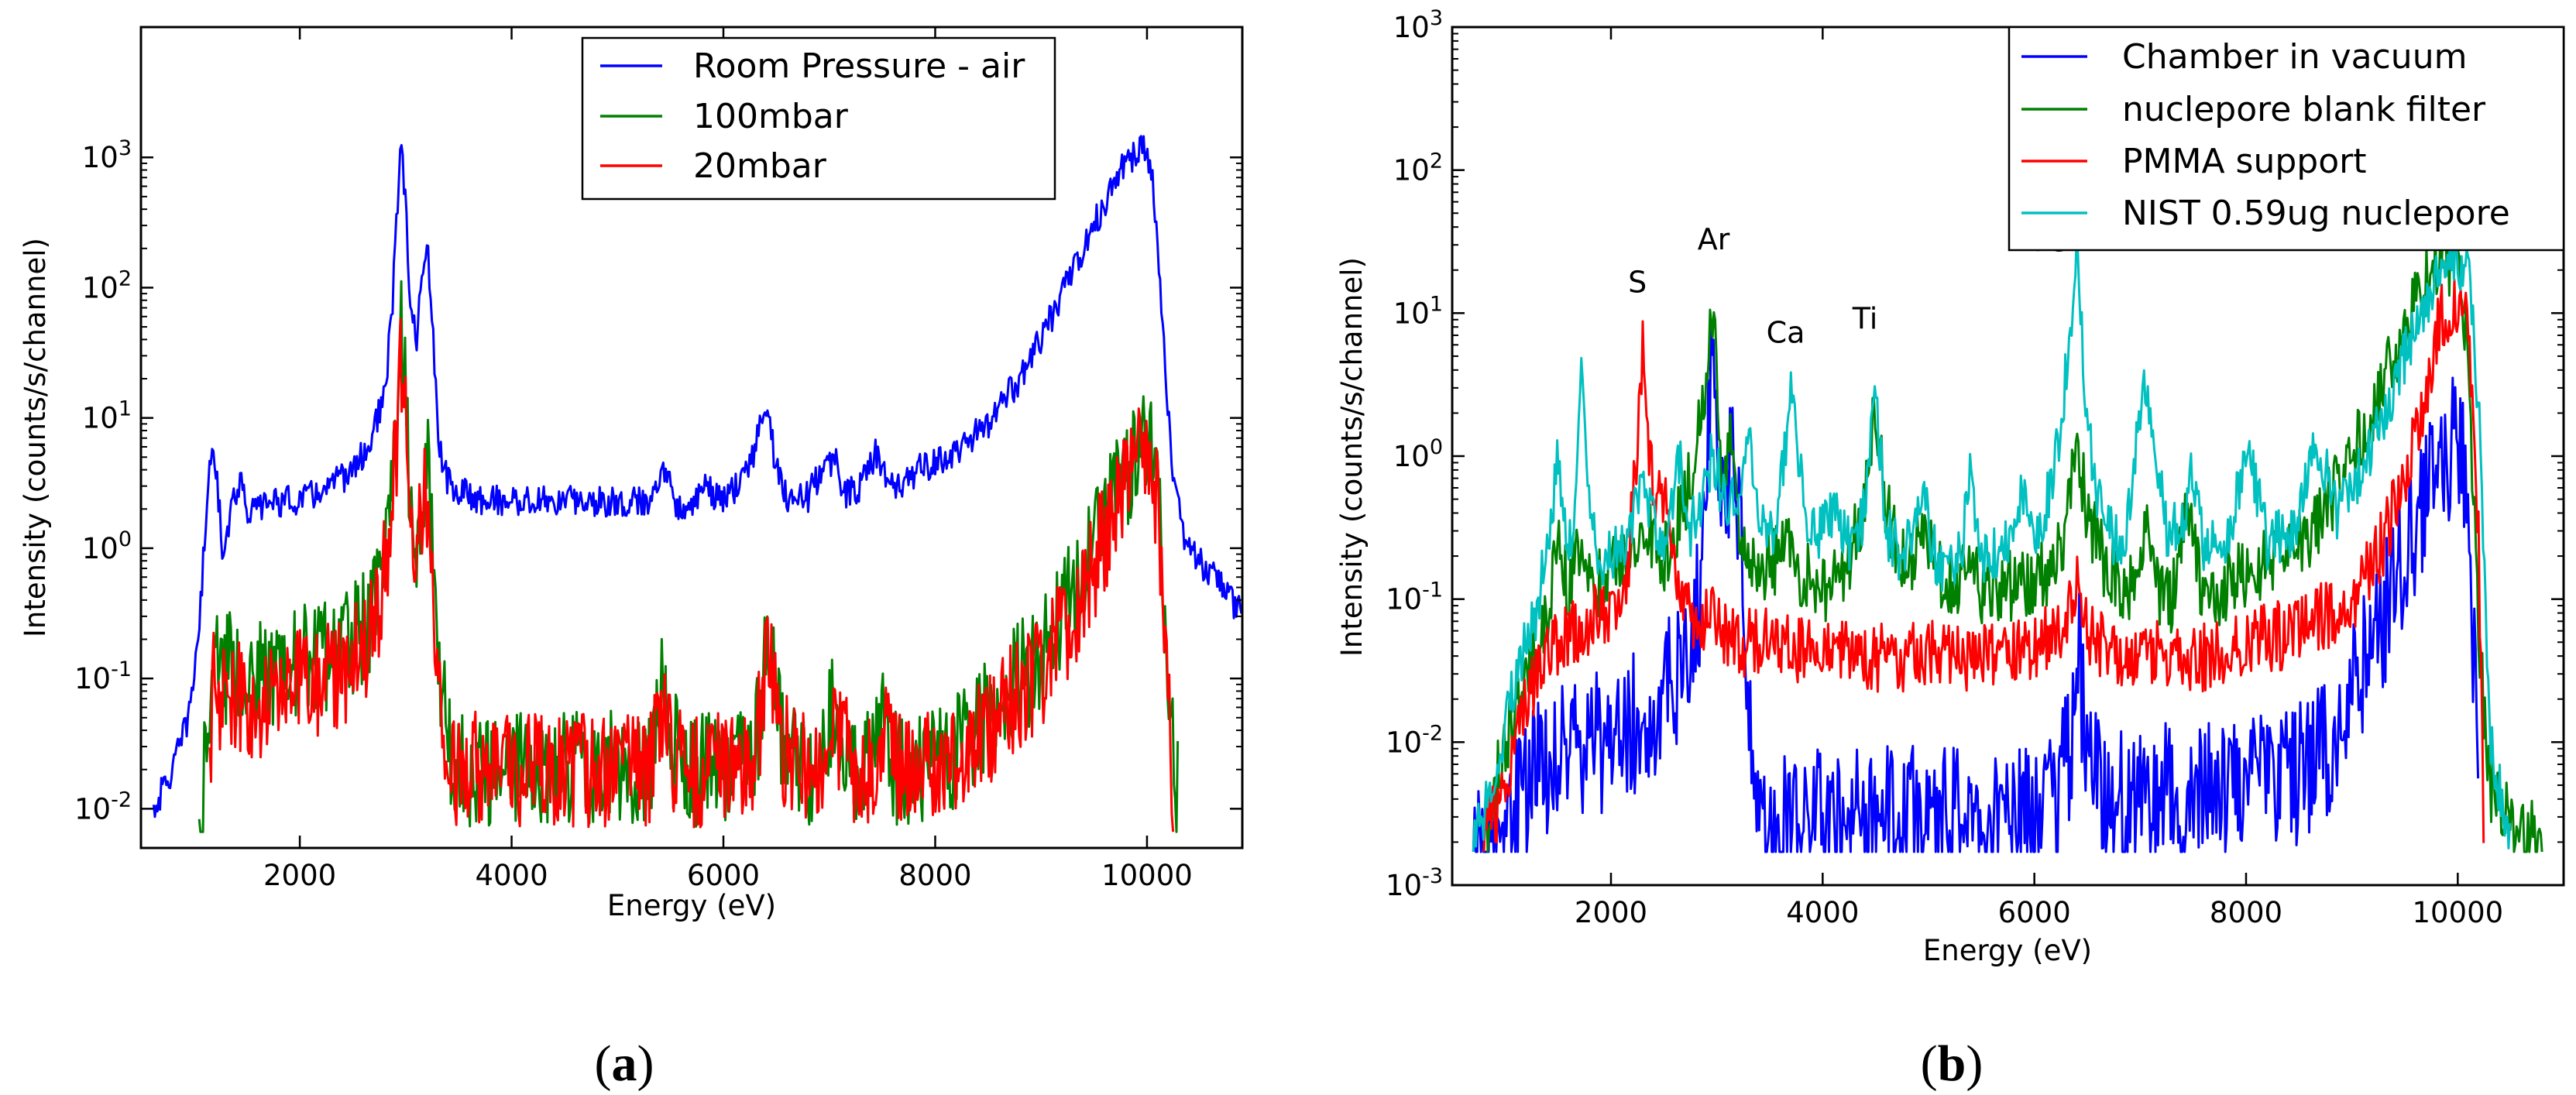 This screenshot has height=1095, width=2576. Describe the element at coordinates (1611, 912) in the screenshot. I see `chart-b-x-tick-label: 2000` at that location.